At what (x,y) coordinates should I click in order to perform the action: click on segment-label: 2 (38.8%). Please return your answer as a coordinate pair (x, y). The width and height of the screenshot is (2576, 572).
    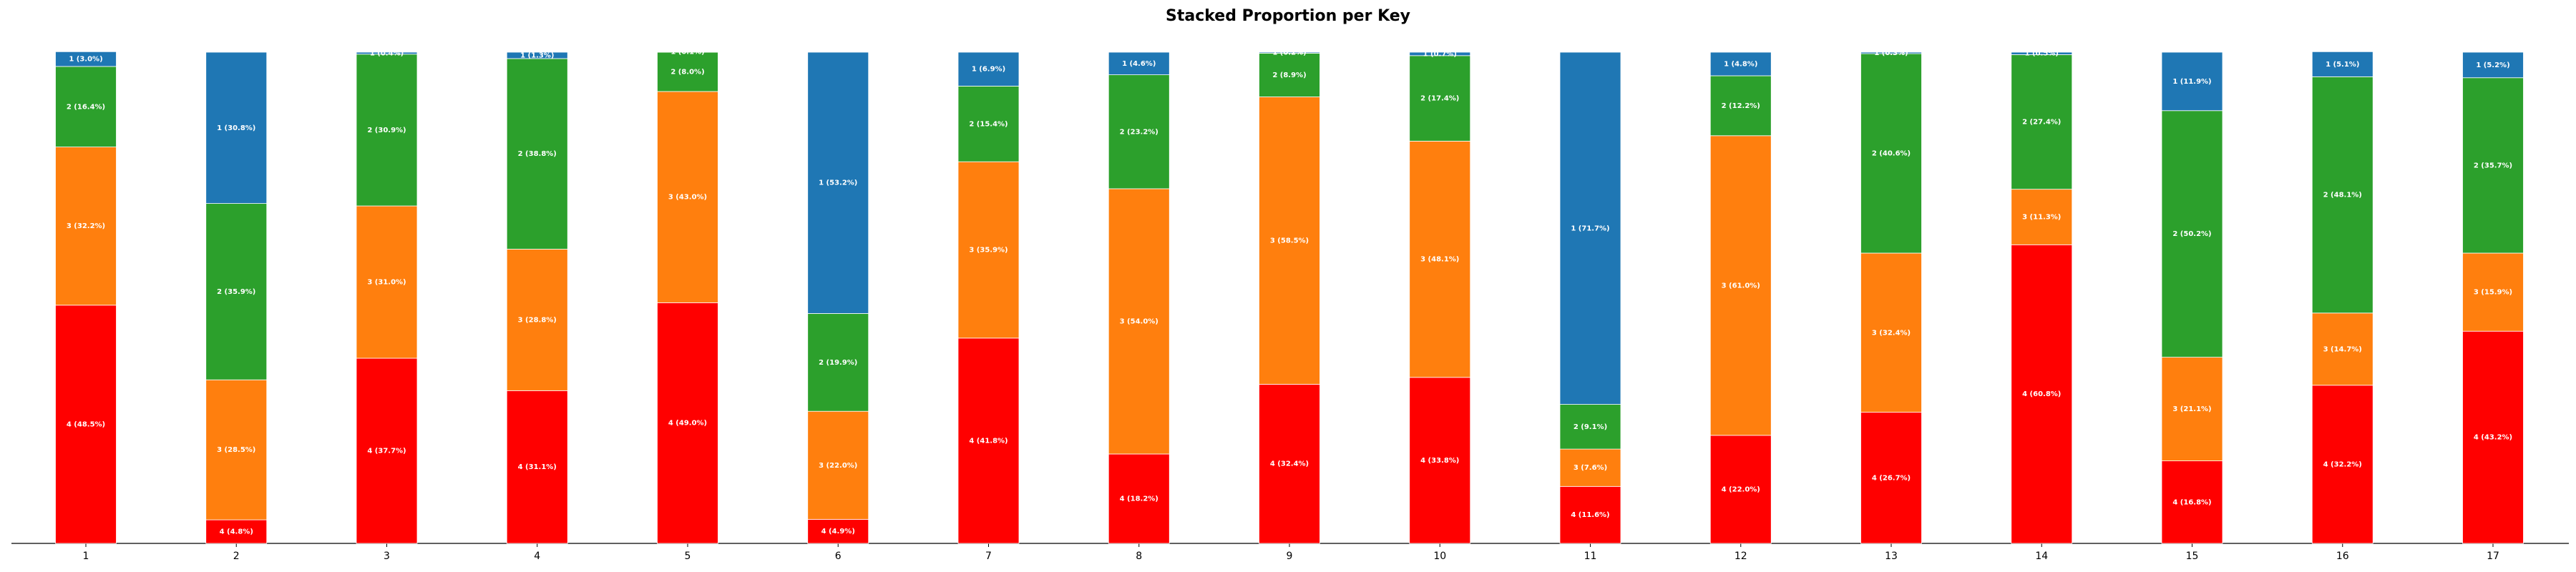
    Looking at the image, I should click on (537, 154).